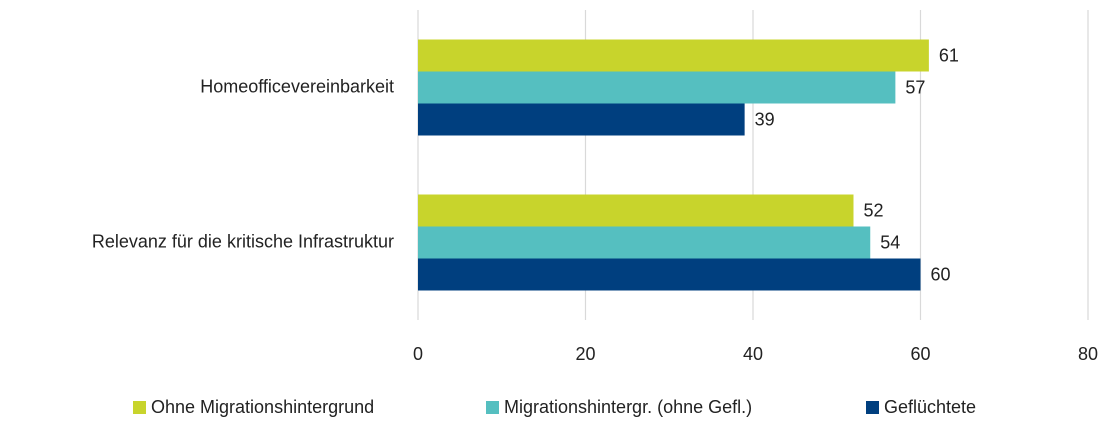  I want to click on value-label: 54, so click(890, 242).